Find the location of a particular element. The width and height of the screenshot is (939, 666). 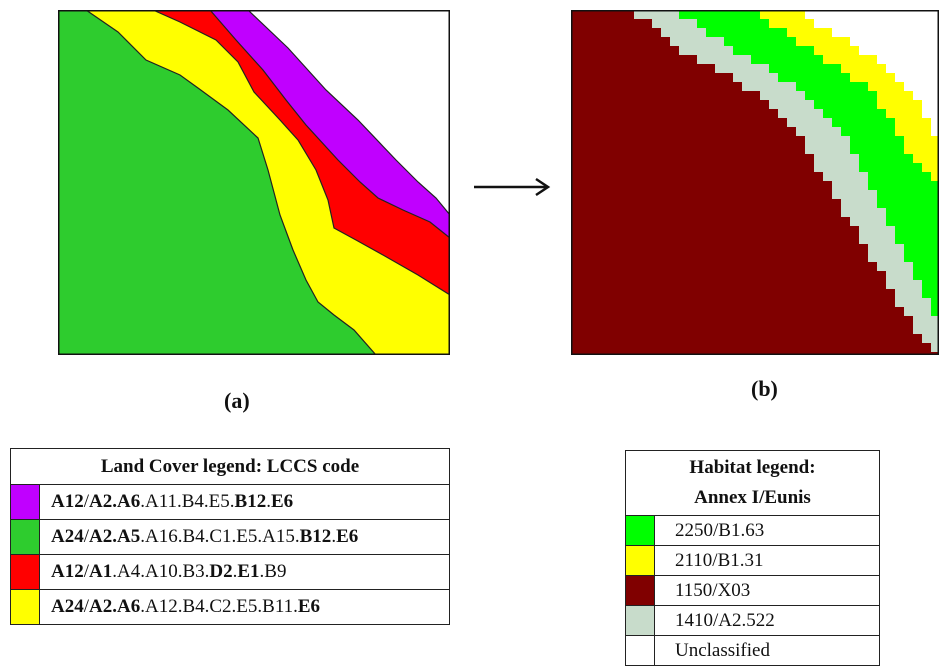

code-segment: A2.A6 is located at coordinates (115, 606).